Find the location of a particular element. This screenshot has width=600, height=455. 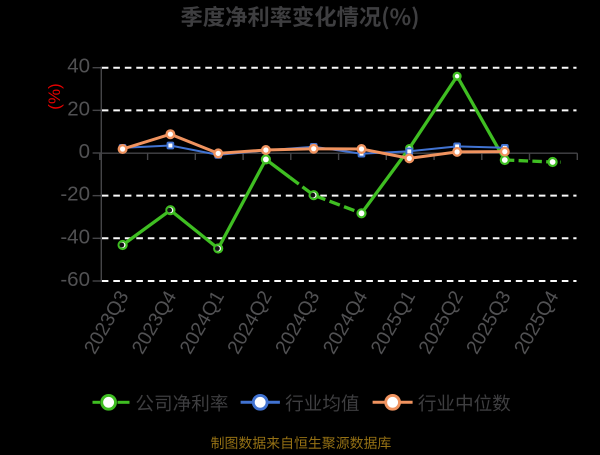

svg-text: 0 is located at coordinates (84, 151).